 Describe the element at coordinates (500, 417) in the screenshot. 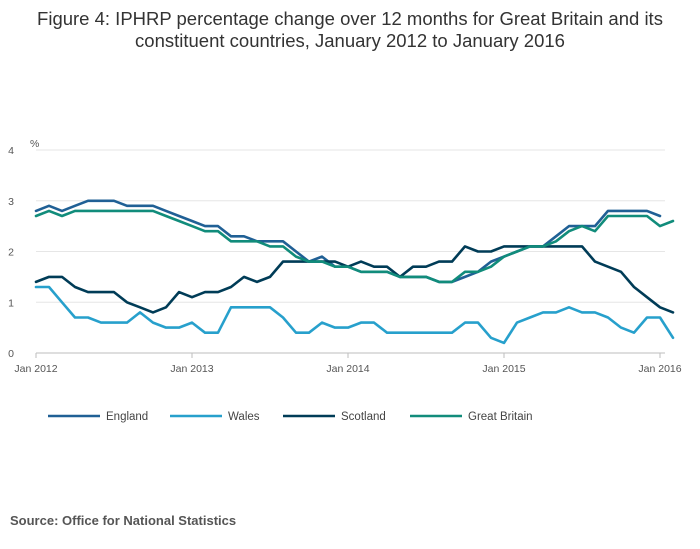

I see `legend-label-great-britain: Great Britain` at that location.